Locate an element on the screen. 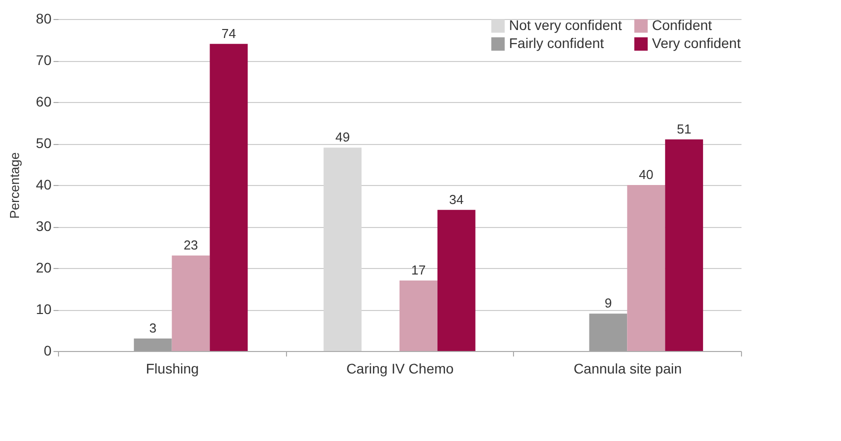 The height and width of the screenshot is (441, 841). y-tick-label: 60 is located at coordinates (44, 102).